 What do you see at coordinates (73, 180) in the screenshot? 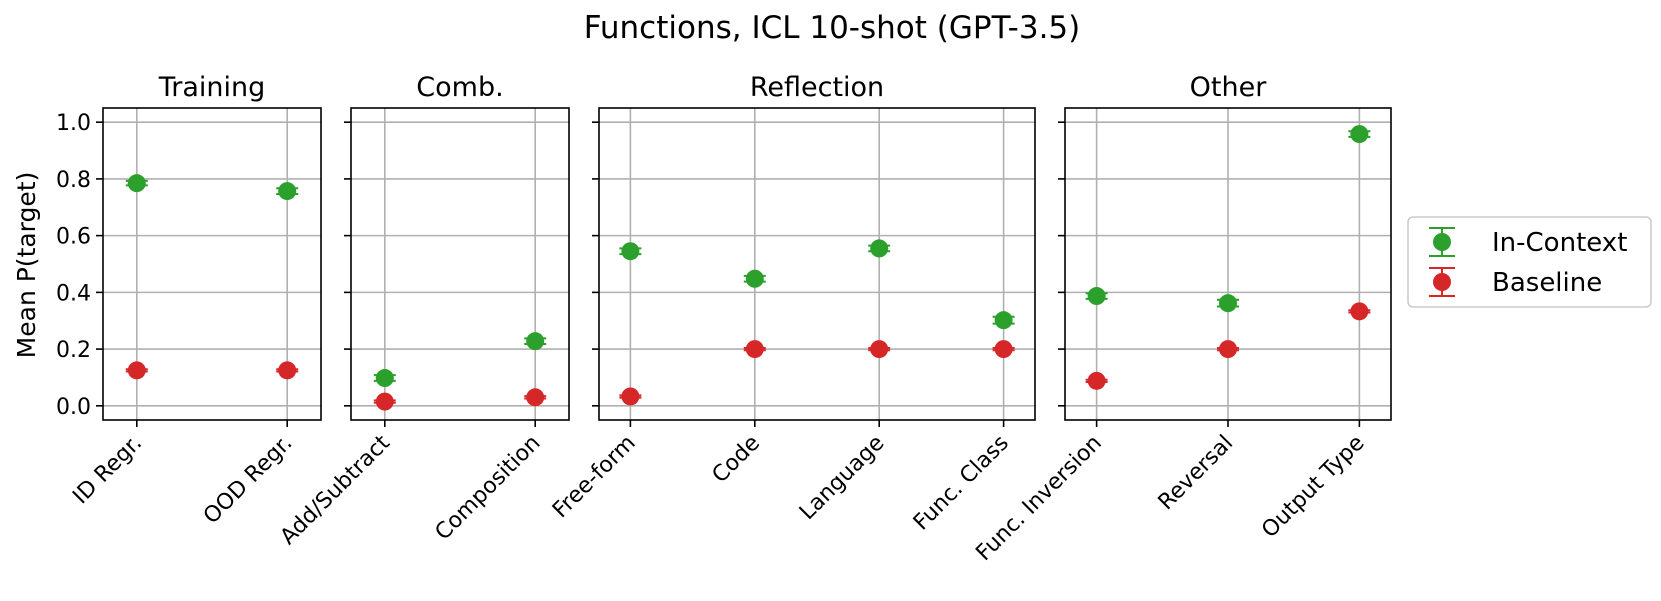
I see `y-tick-label: 0.8` at bounding box center [73, 180].